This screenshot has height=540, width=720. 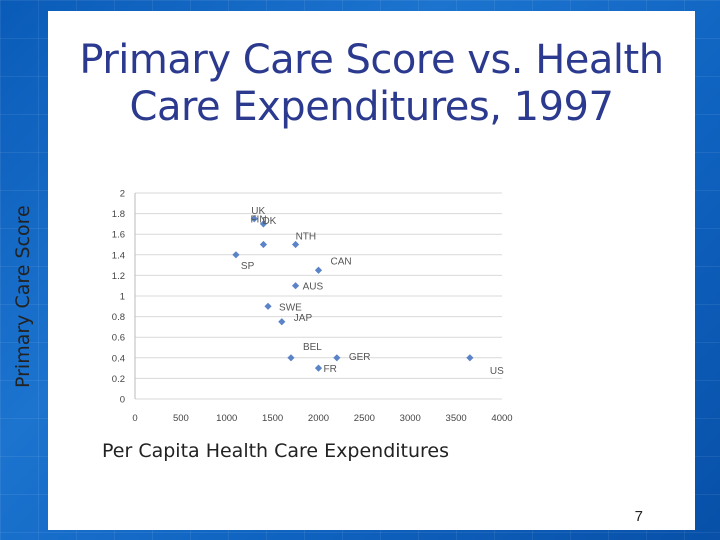 What do you see at coordinates (122, 297) in the screenshot?
I see `y-tick-label: 1` at bounding box center [122, 297].